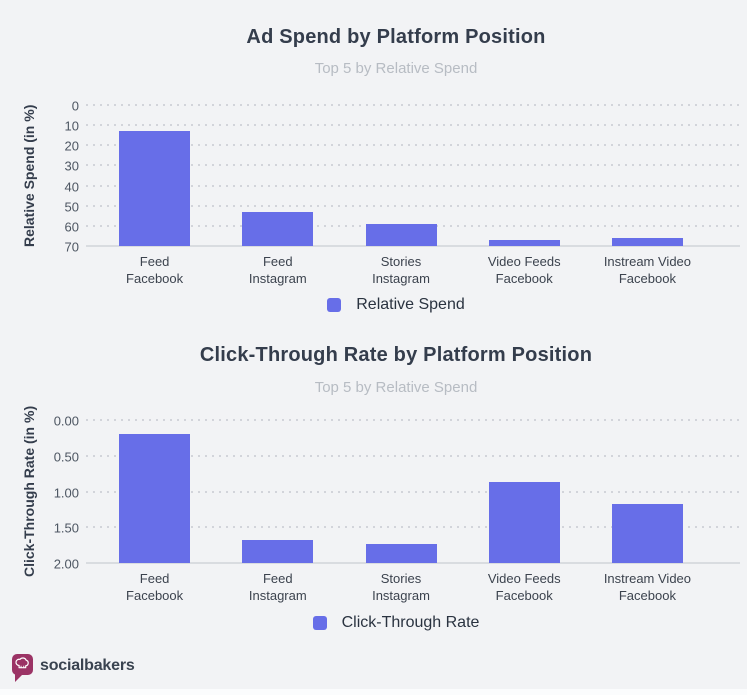  Describe the element at coordinates (66, 492) in the screenshot. I see `y-tick-label: 1.00` at that location.